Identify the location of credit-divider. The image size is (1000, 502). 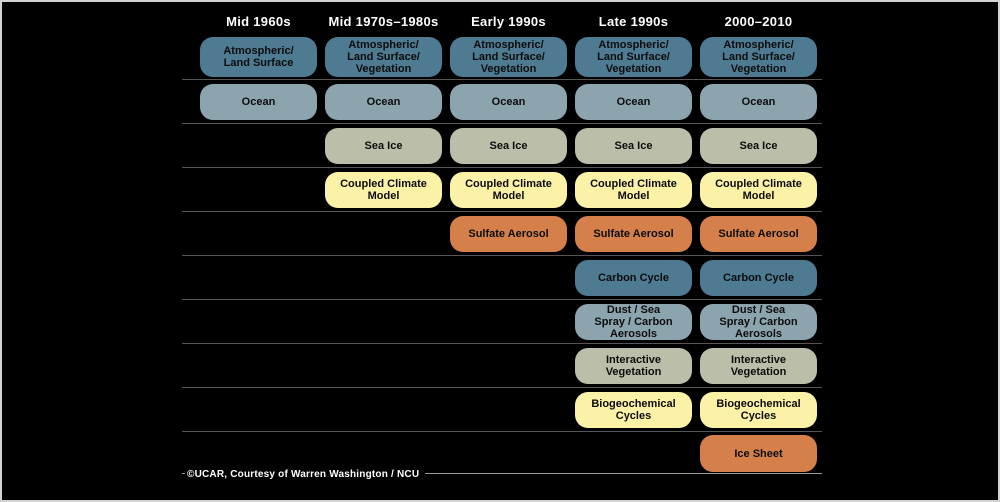
(502, 473).